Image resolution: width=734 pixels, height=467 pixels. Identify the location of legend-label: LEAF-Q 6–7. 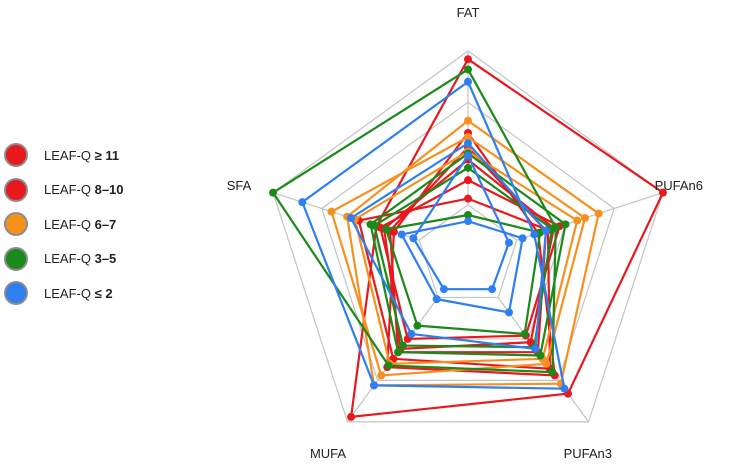
(80, 224).